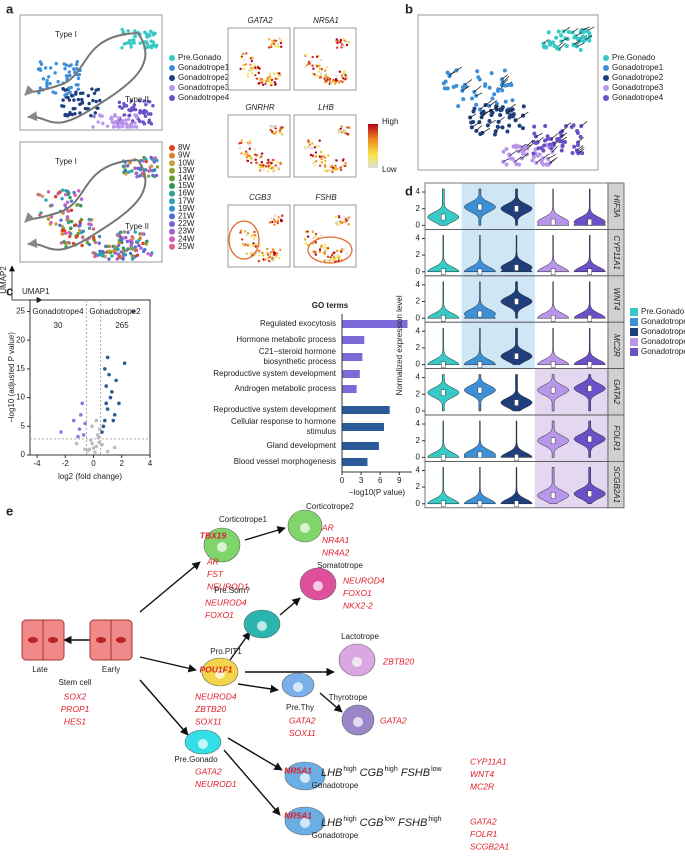  I want to click on node-label: Pre.Thy, so click(300, 707).